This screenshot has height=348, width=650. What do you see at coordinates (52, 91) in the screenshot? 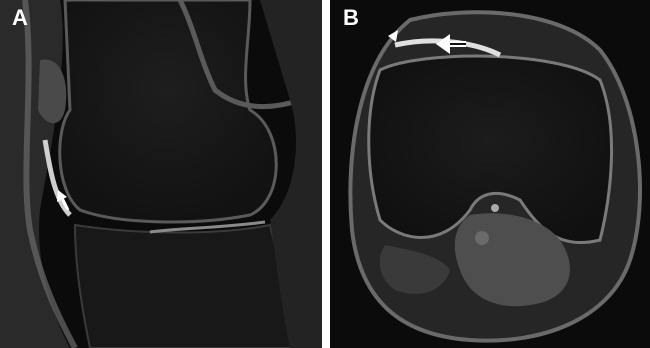
I see `patella-region` at bounding box center [52, 91].